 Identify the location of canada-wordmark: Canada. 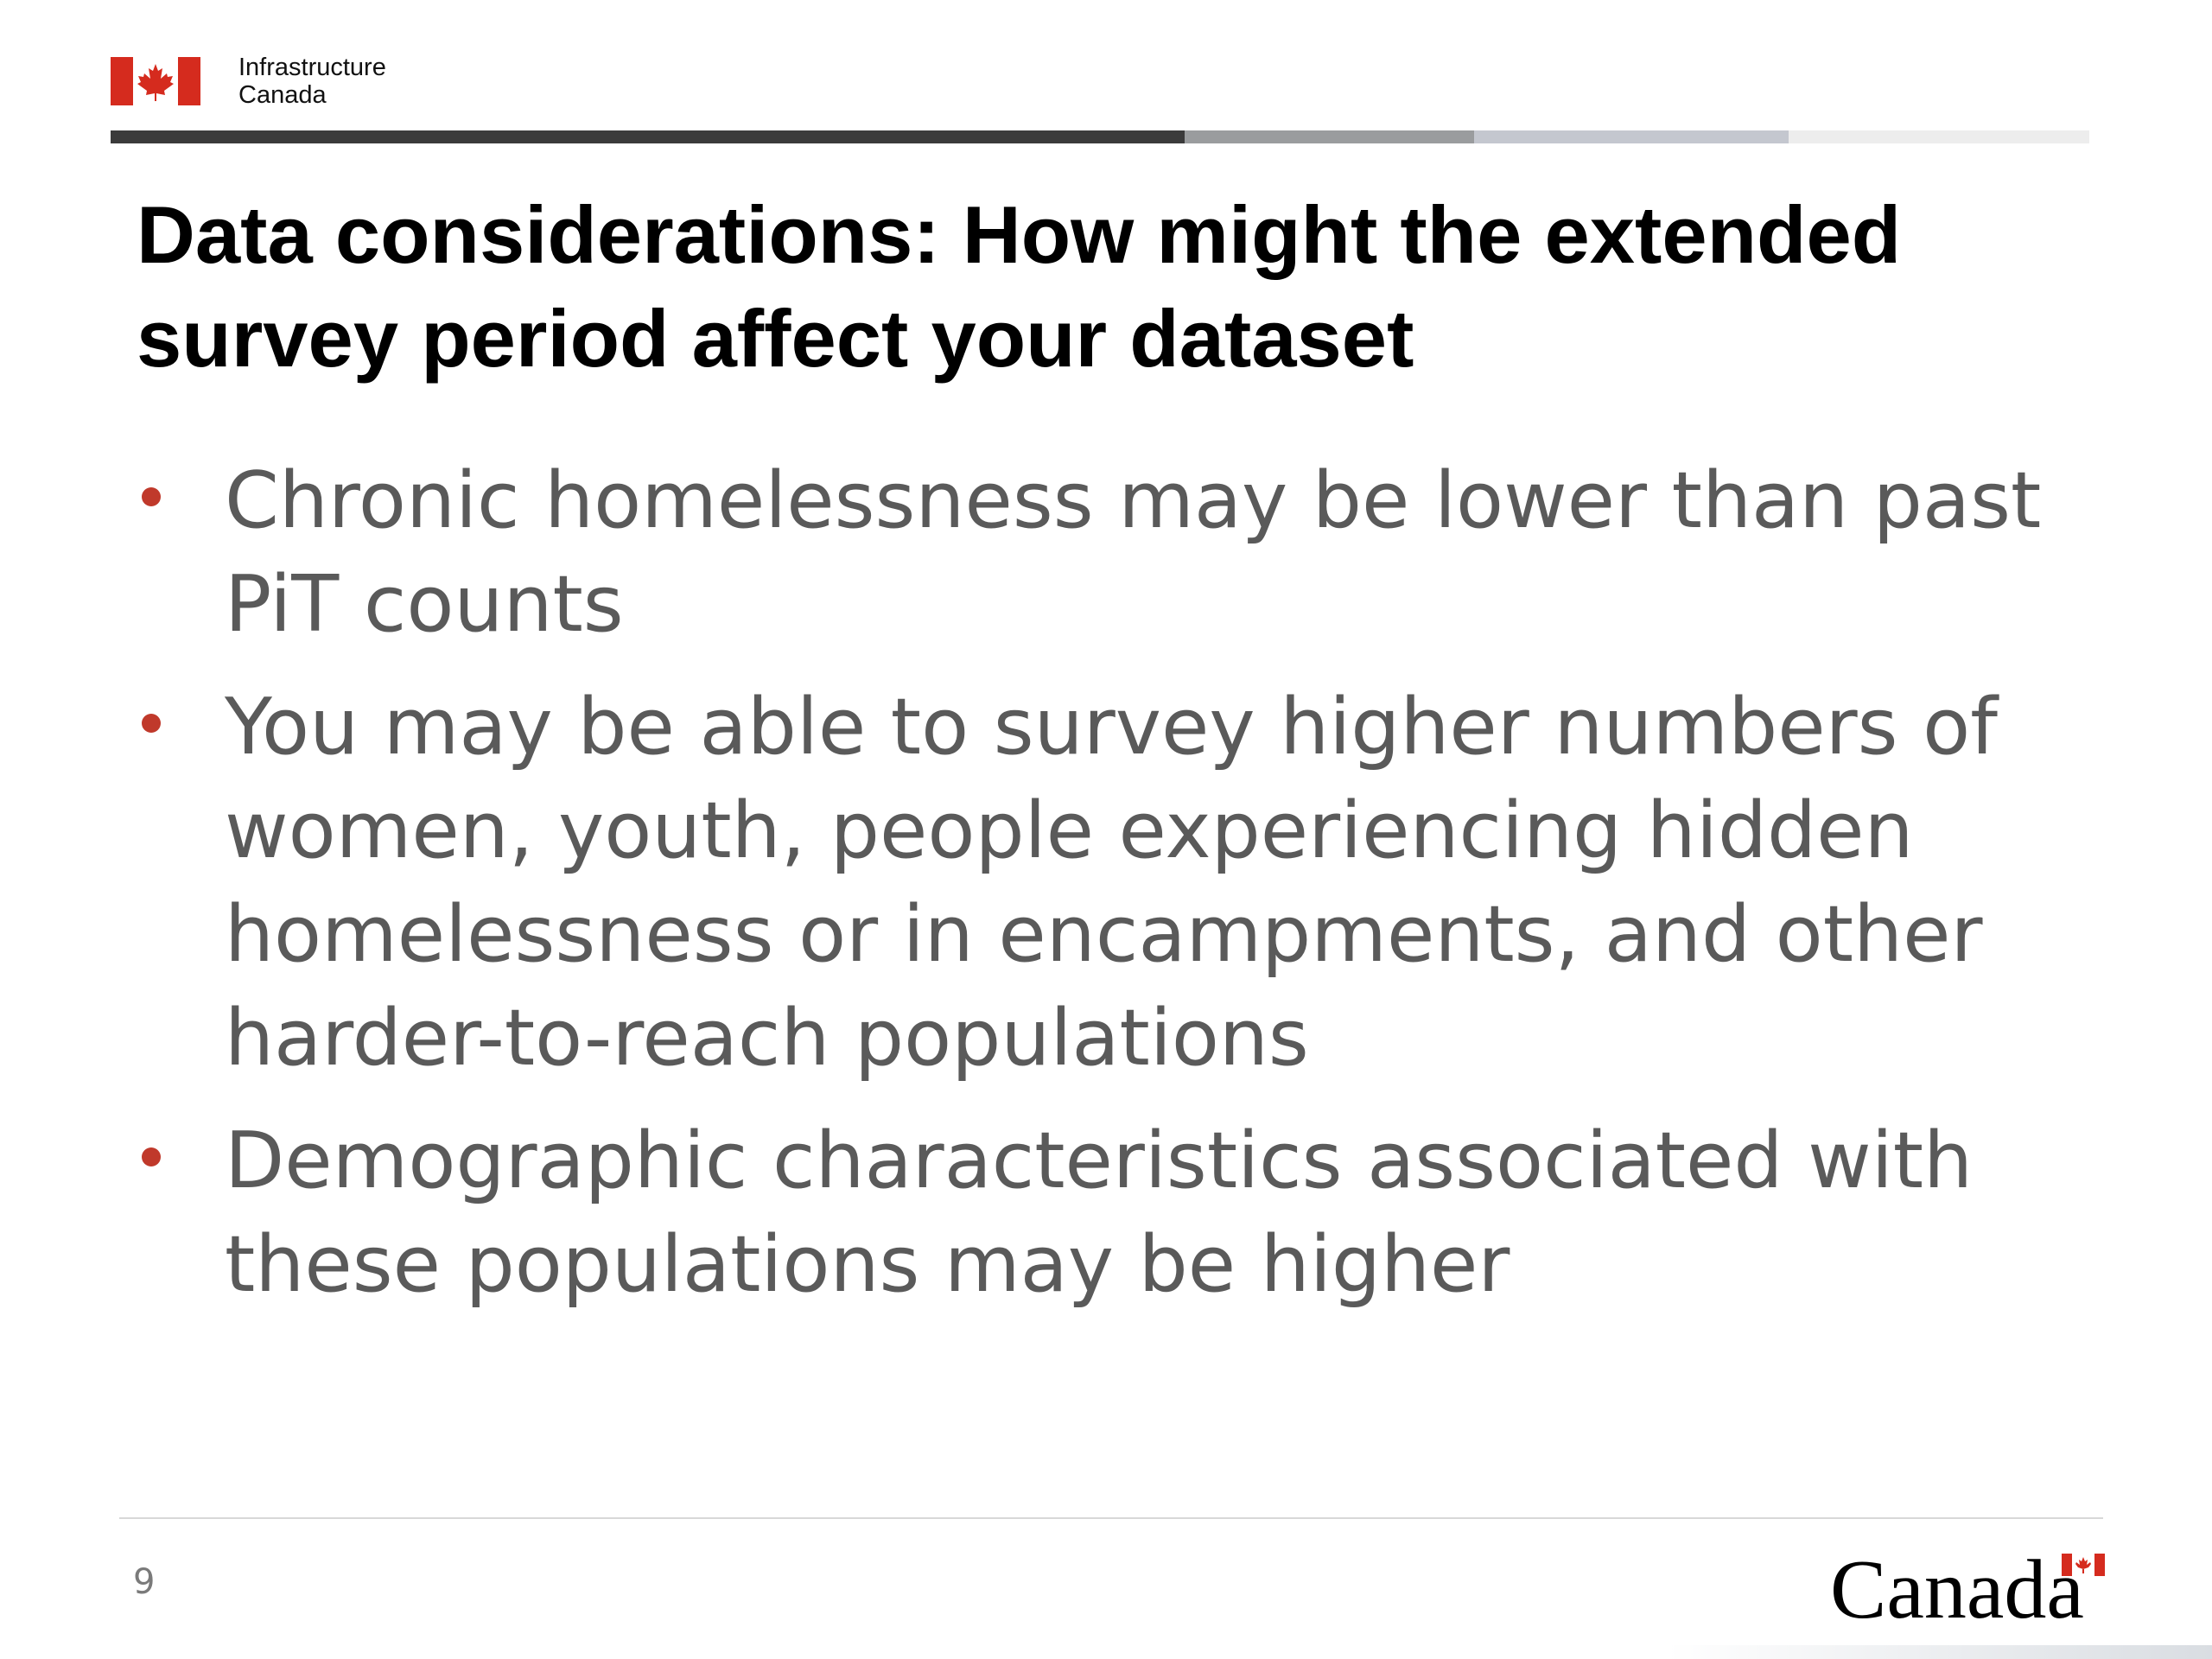
(1972, 1590).